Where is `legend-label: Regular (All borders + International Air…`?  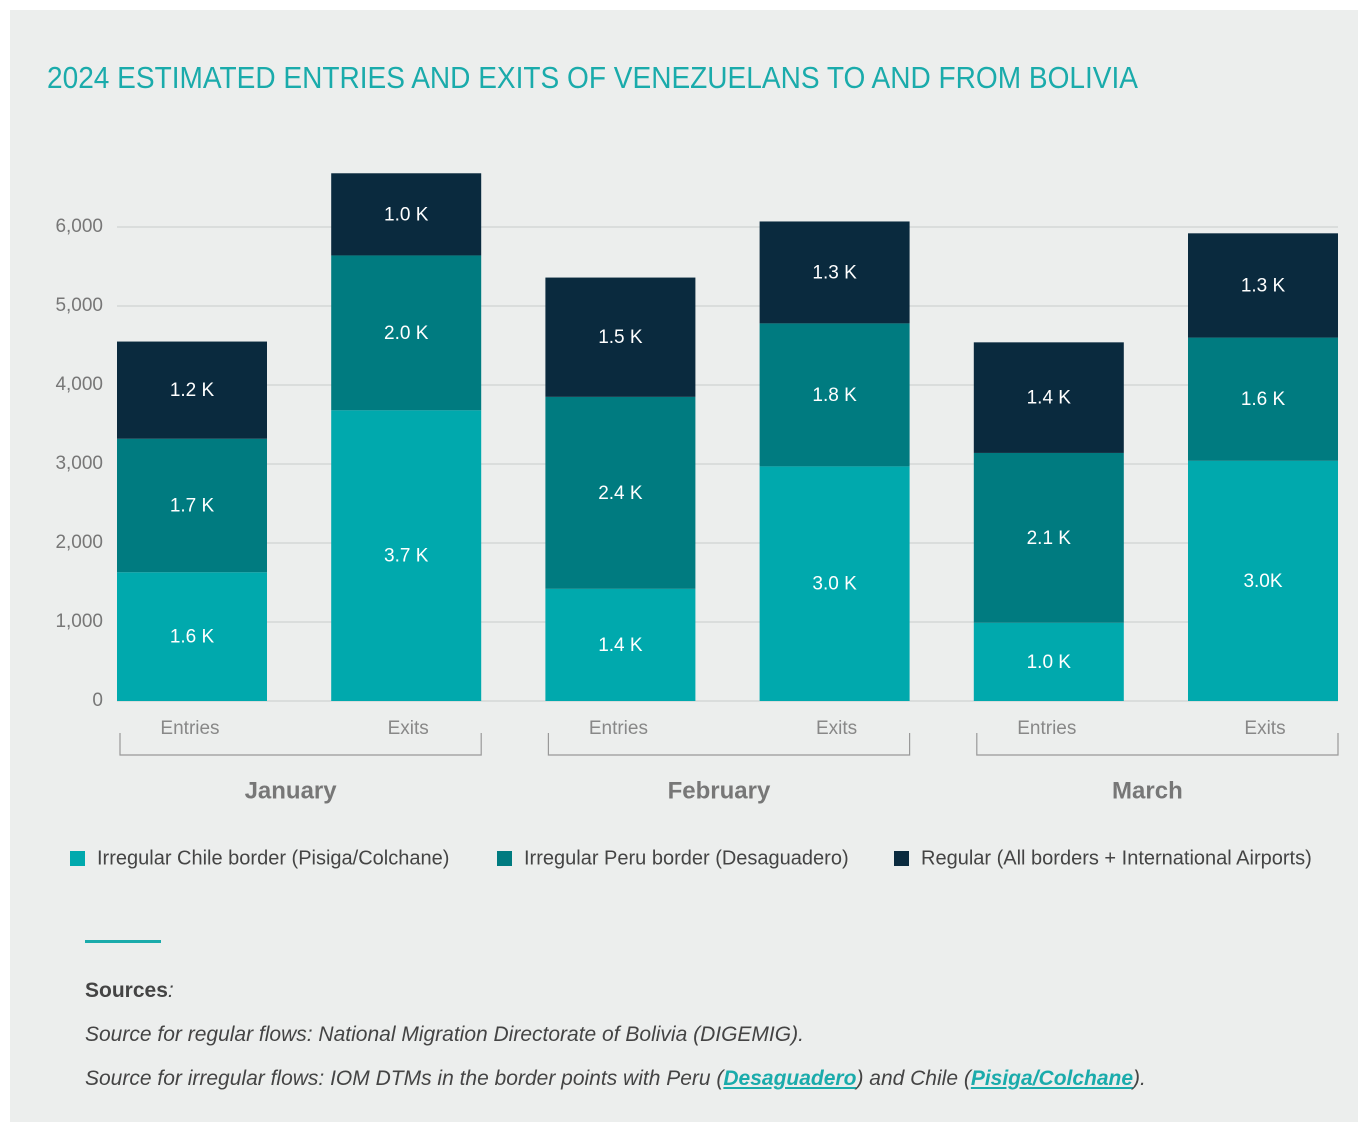
legend-label: Regular (All borders + International Air… is located at coordinates (1116, 858).